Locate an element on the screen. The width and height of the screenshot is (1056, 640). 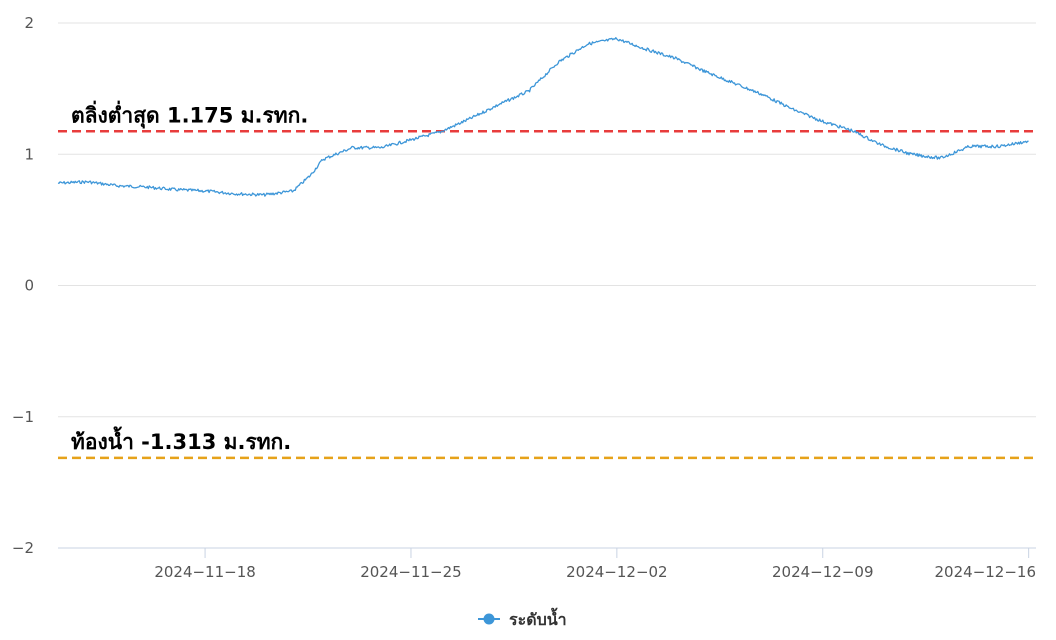
y-tick-label: −1 is located at coordinates (23, 417).